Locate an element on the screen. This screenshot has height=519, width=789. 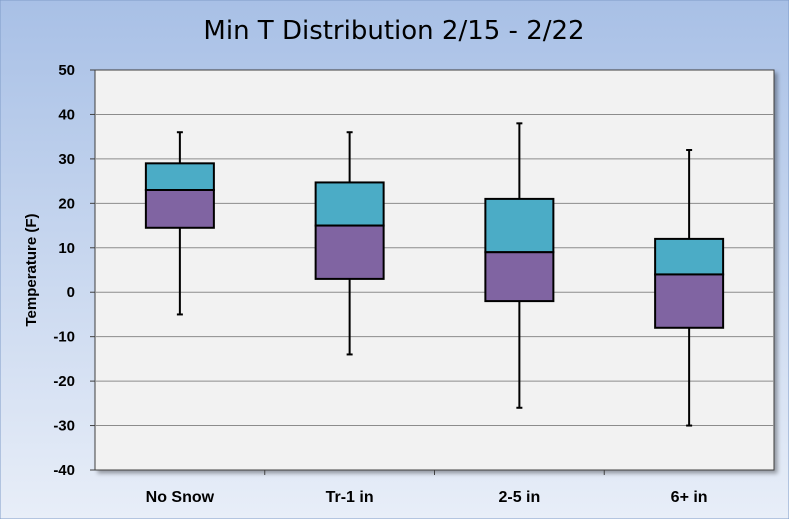
y-tick-label: -30 is located at coordinates (64, 426).